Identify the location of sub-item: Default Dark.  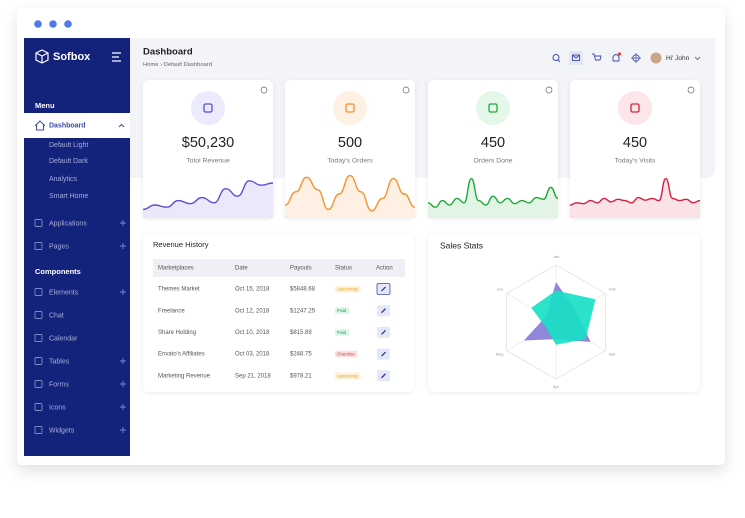
(68, 161).